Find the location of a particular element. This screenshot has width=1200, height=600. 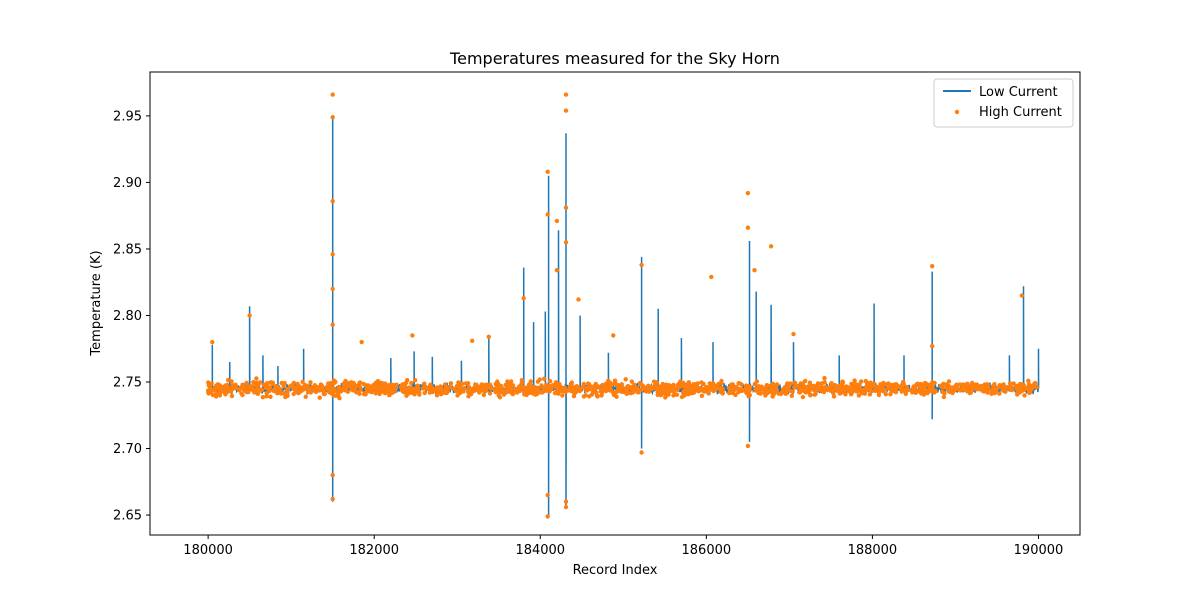

x-axis: 180000 182000 184000 186000 188000 190000 is located at coordinates (623, 546).